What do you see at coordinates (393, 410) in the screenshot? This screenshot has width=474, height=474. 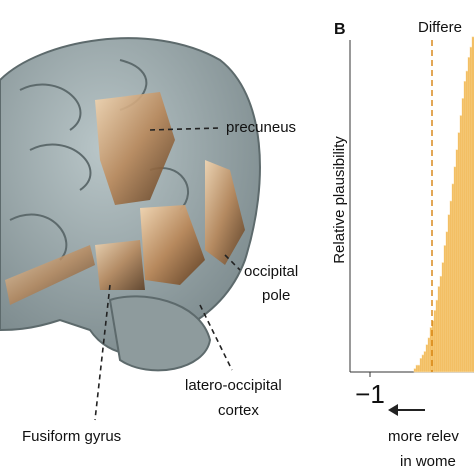 I see `arrow-head` at bounding box center [393, 410].